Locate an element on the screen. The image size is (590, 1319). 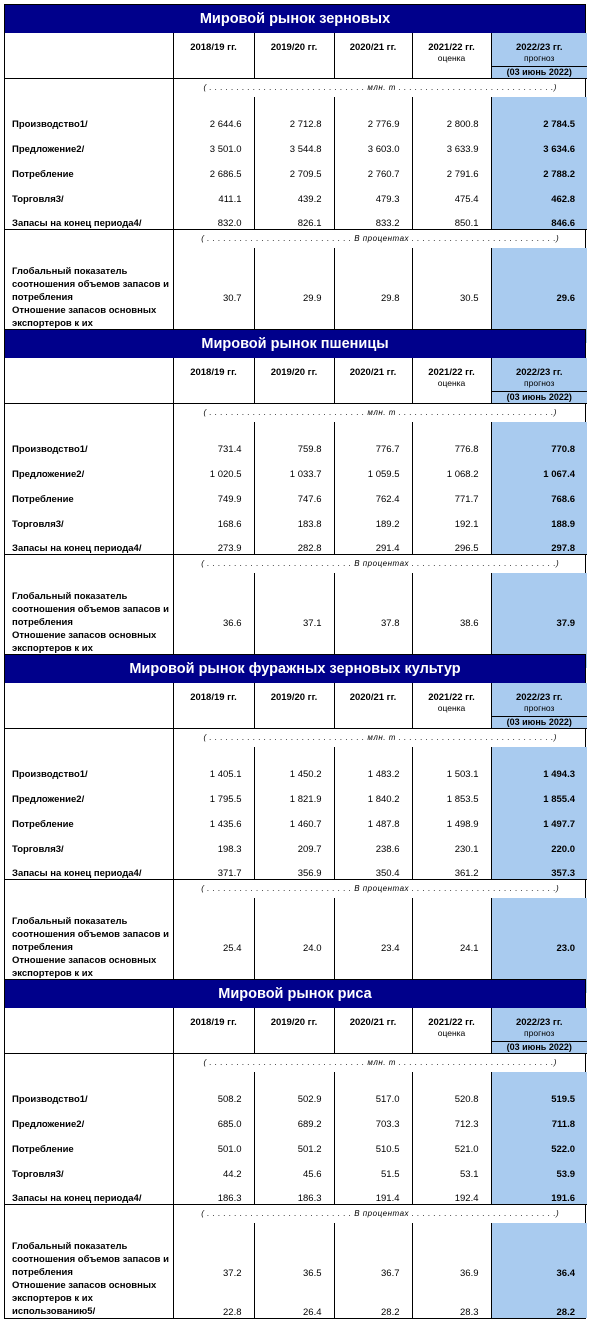
forecast-cell: 1 855.4 is located at coordinates (538, 792).